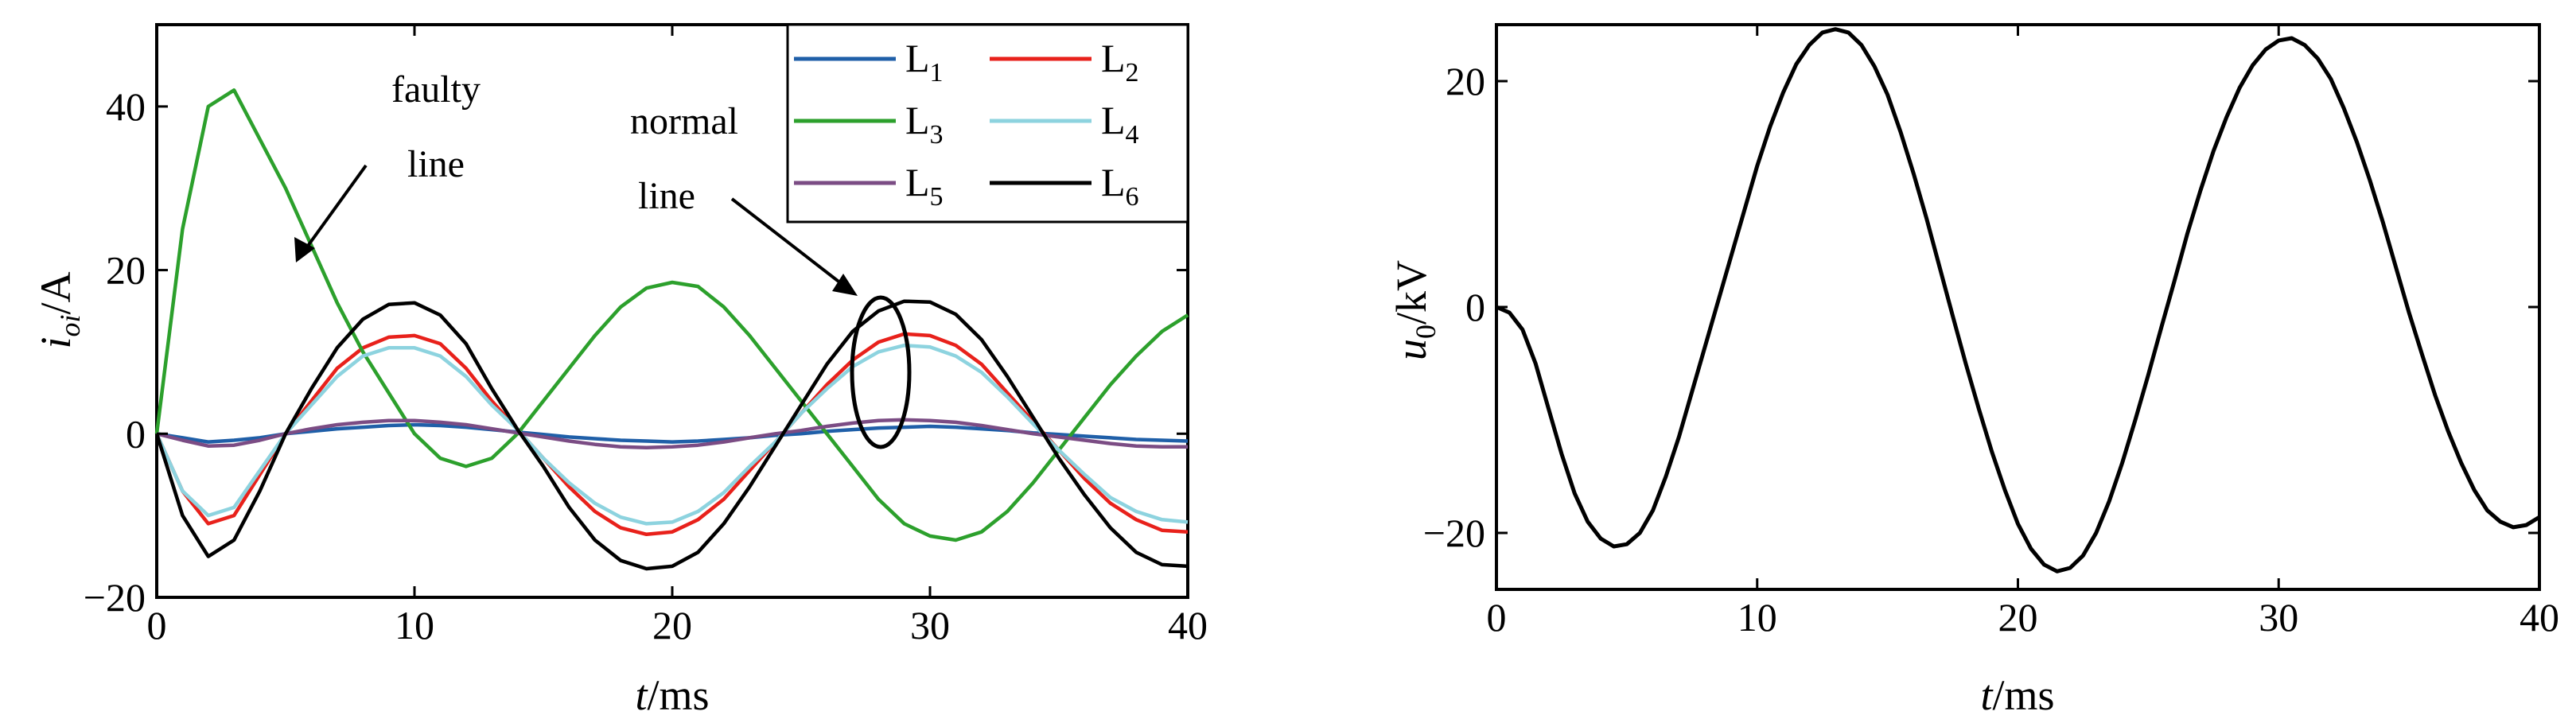 The height and width of the screenshot is (727, 2576). I want to click on voltage-y-axis-label: u0/kV, so click(1415, 310).